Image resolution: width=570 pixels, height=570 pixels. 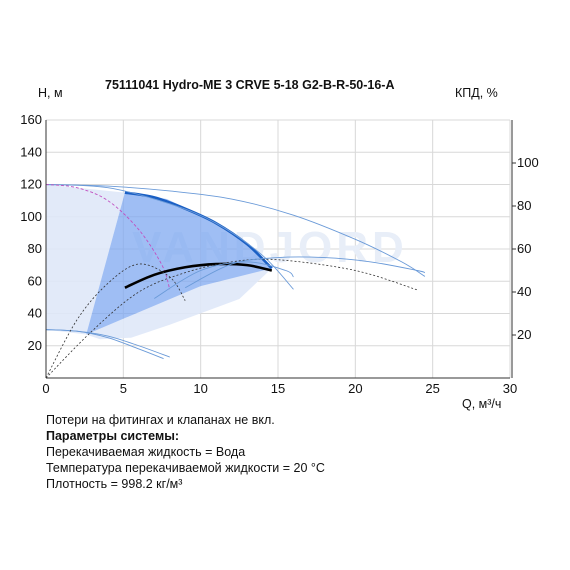 I want to click on fluid-line: Перекачиваемая жидкость = Вода, so click(x=146, y=452).